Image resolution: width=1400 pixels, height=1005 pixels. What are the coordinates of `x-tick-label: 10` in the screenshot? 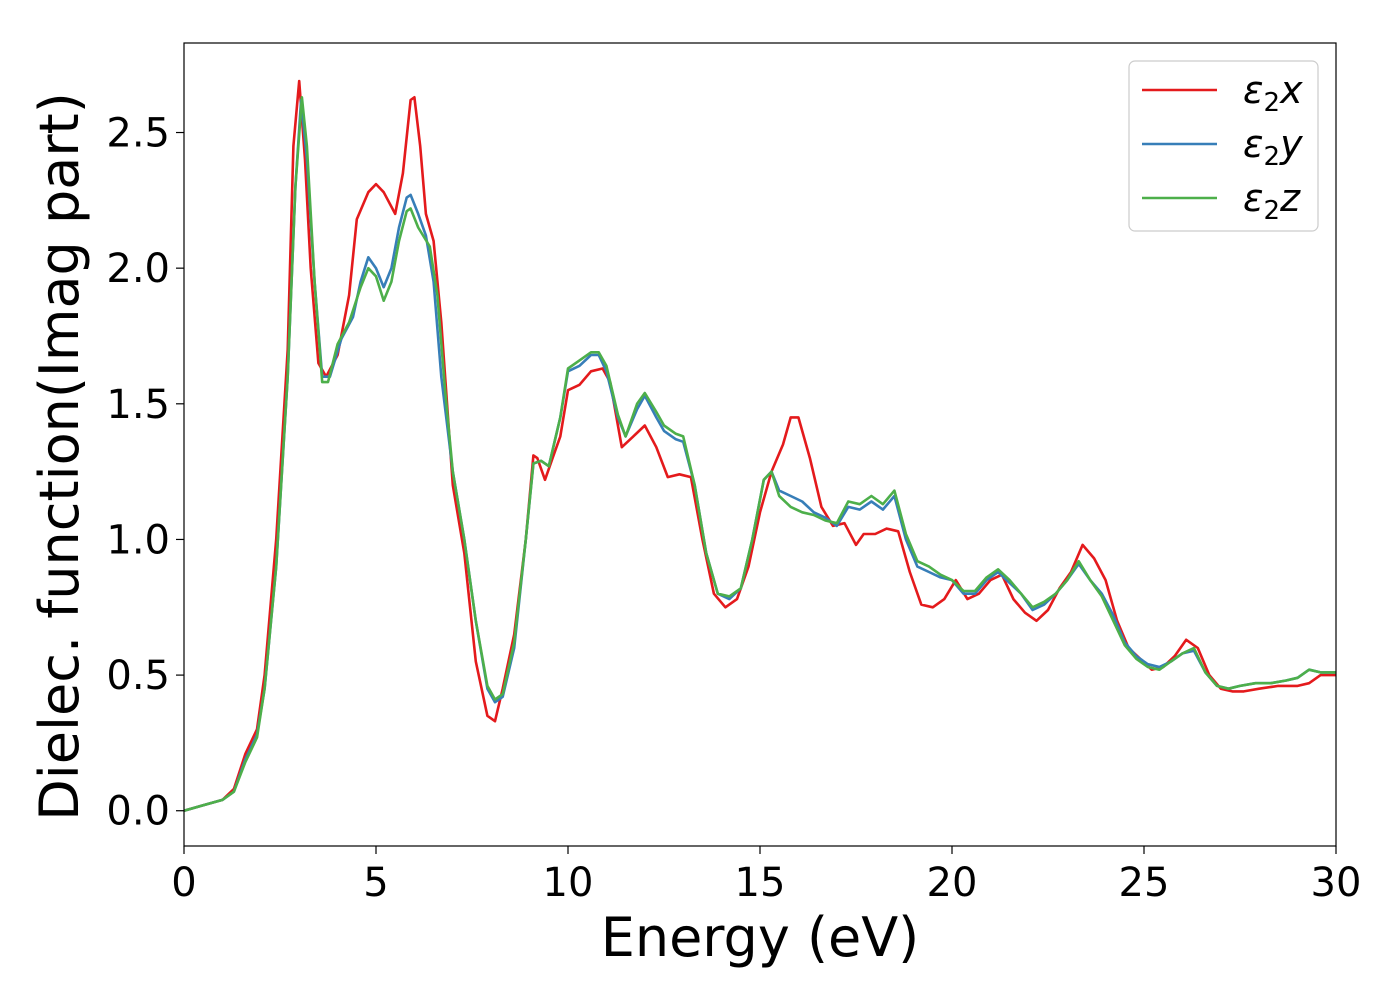 It's located at (568, 883).